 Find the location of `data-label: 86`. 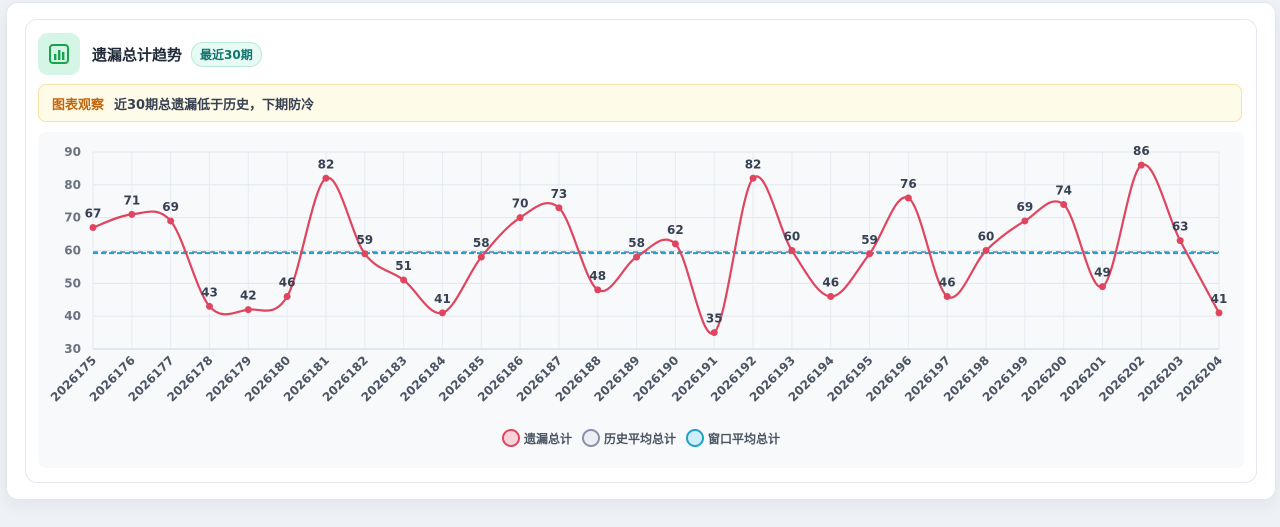

data-label: 86 is located at coordinates (1141, 151).